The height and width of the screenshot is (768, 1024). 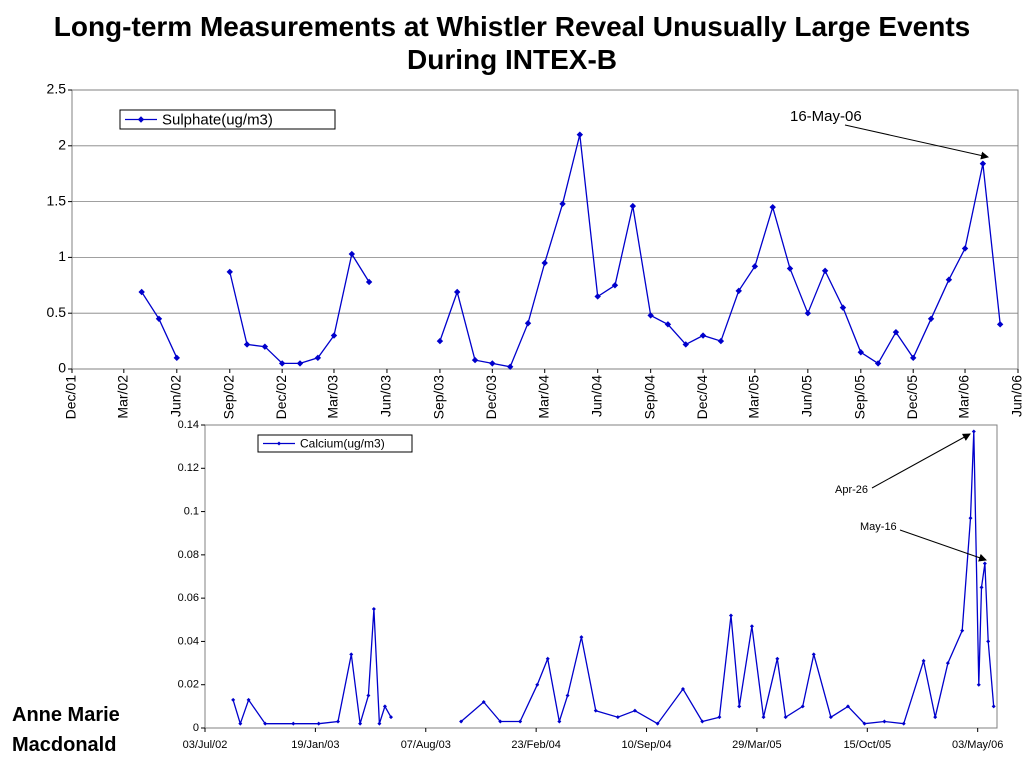 What do you see at coordinates (807, 396) in the screenshot?
I see `x-tick-label: Jun/05` at bounding box center [807, 396].